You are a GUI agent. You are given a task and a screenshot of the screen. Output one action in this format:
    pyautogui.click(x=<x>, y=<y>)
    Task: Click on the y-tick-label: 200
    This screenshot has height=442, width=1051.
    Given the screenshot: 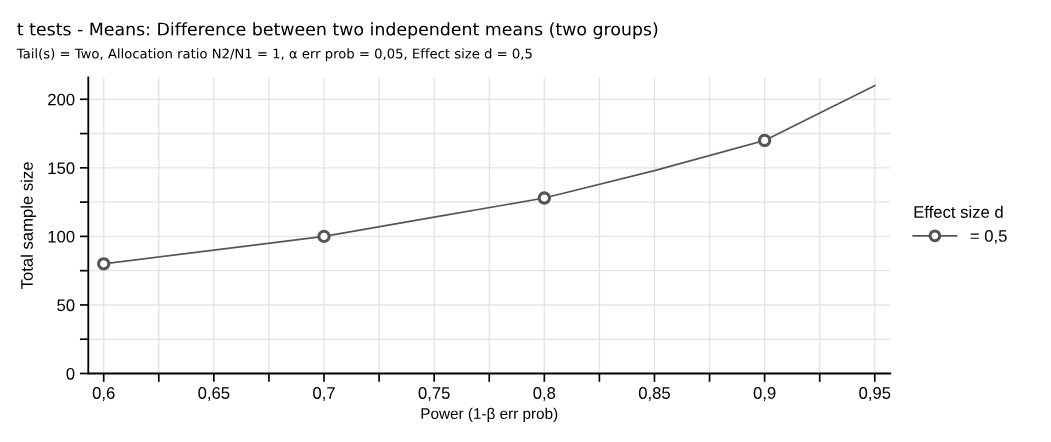 What is the action you would take?
    pyautogui.click(x=61, y=99)
    